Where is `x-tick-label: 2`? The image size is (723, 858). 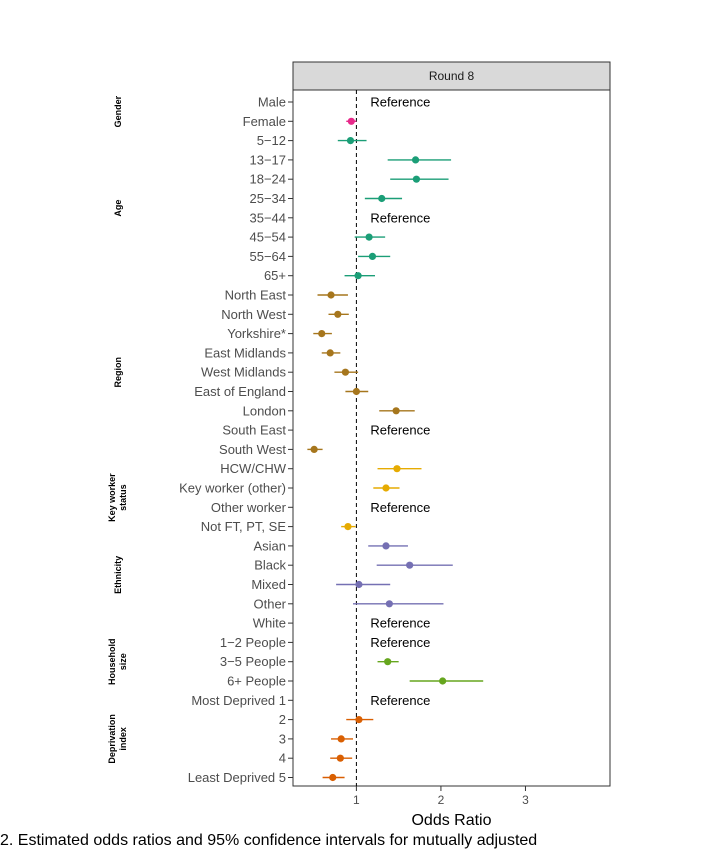
x-tick-label: 2 is located at coordinates (441, 800).